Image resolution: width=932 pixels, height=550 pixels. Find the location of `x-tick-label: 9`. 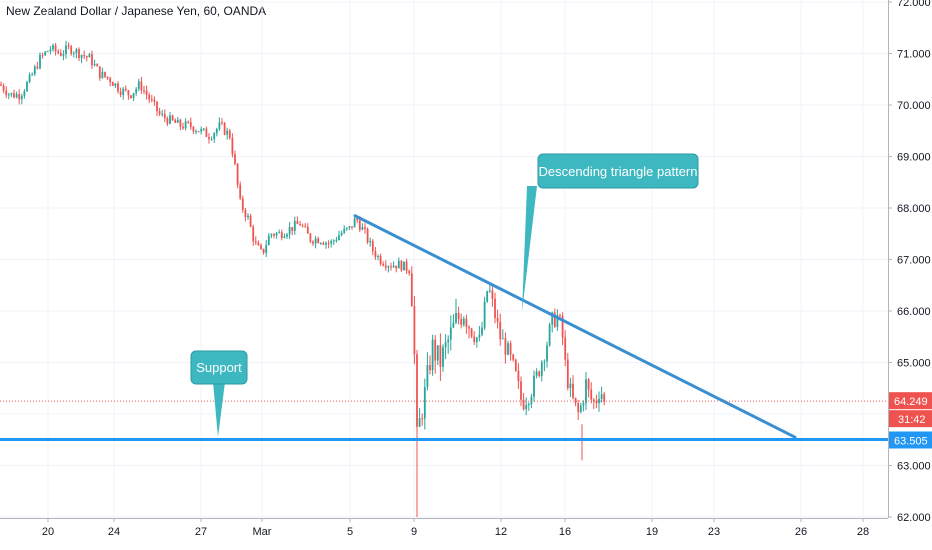

x-tick-label: 9 is located at coordinates (414, 532).